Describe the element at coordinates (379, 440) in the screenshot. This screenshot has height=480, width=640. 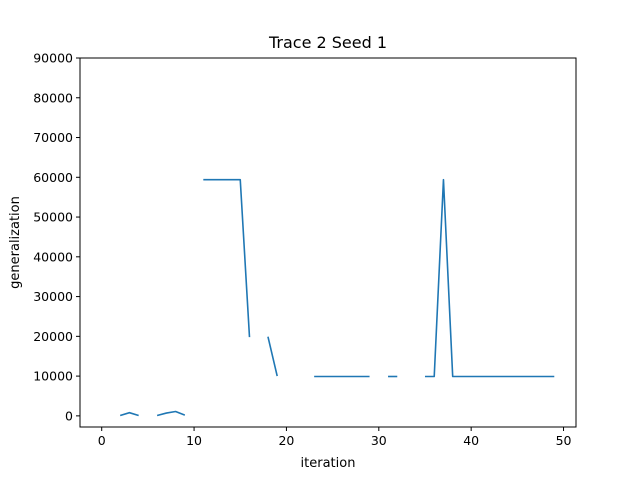
I see `x-tick-label: 30` at that location.